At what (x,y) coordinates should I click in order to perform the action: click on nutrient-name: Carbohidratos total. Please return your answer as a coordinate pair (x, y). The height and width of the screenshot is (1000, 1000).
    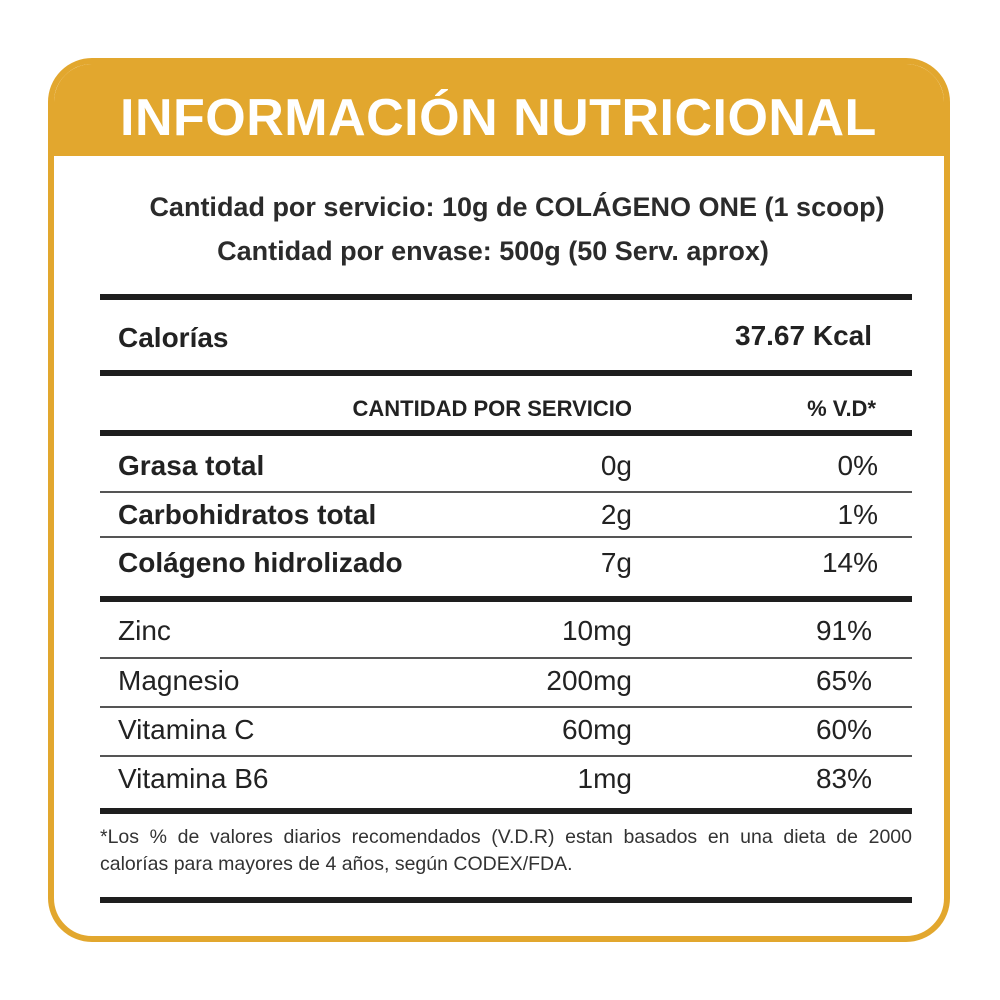
    Looking at the image, I should click on (247, 514).